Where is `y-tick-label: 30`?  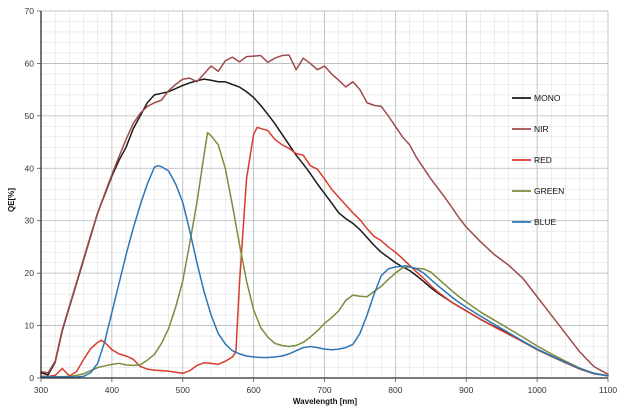
y-tick-label: 30 is located at coordinates (30, 221).